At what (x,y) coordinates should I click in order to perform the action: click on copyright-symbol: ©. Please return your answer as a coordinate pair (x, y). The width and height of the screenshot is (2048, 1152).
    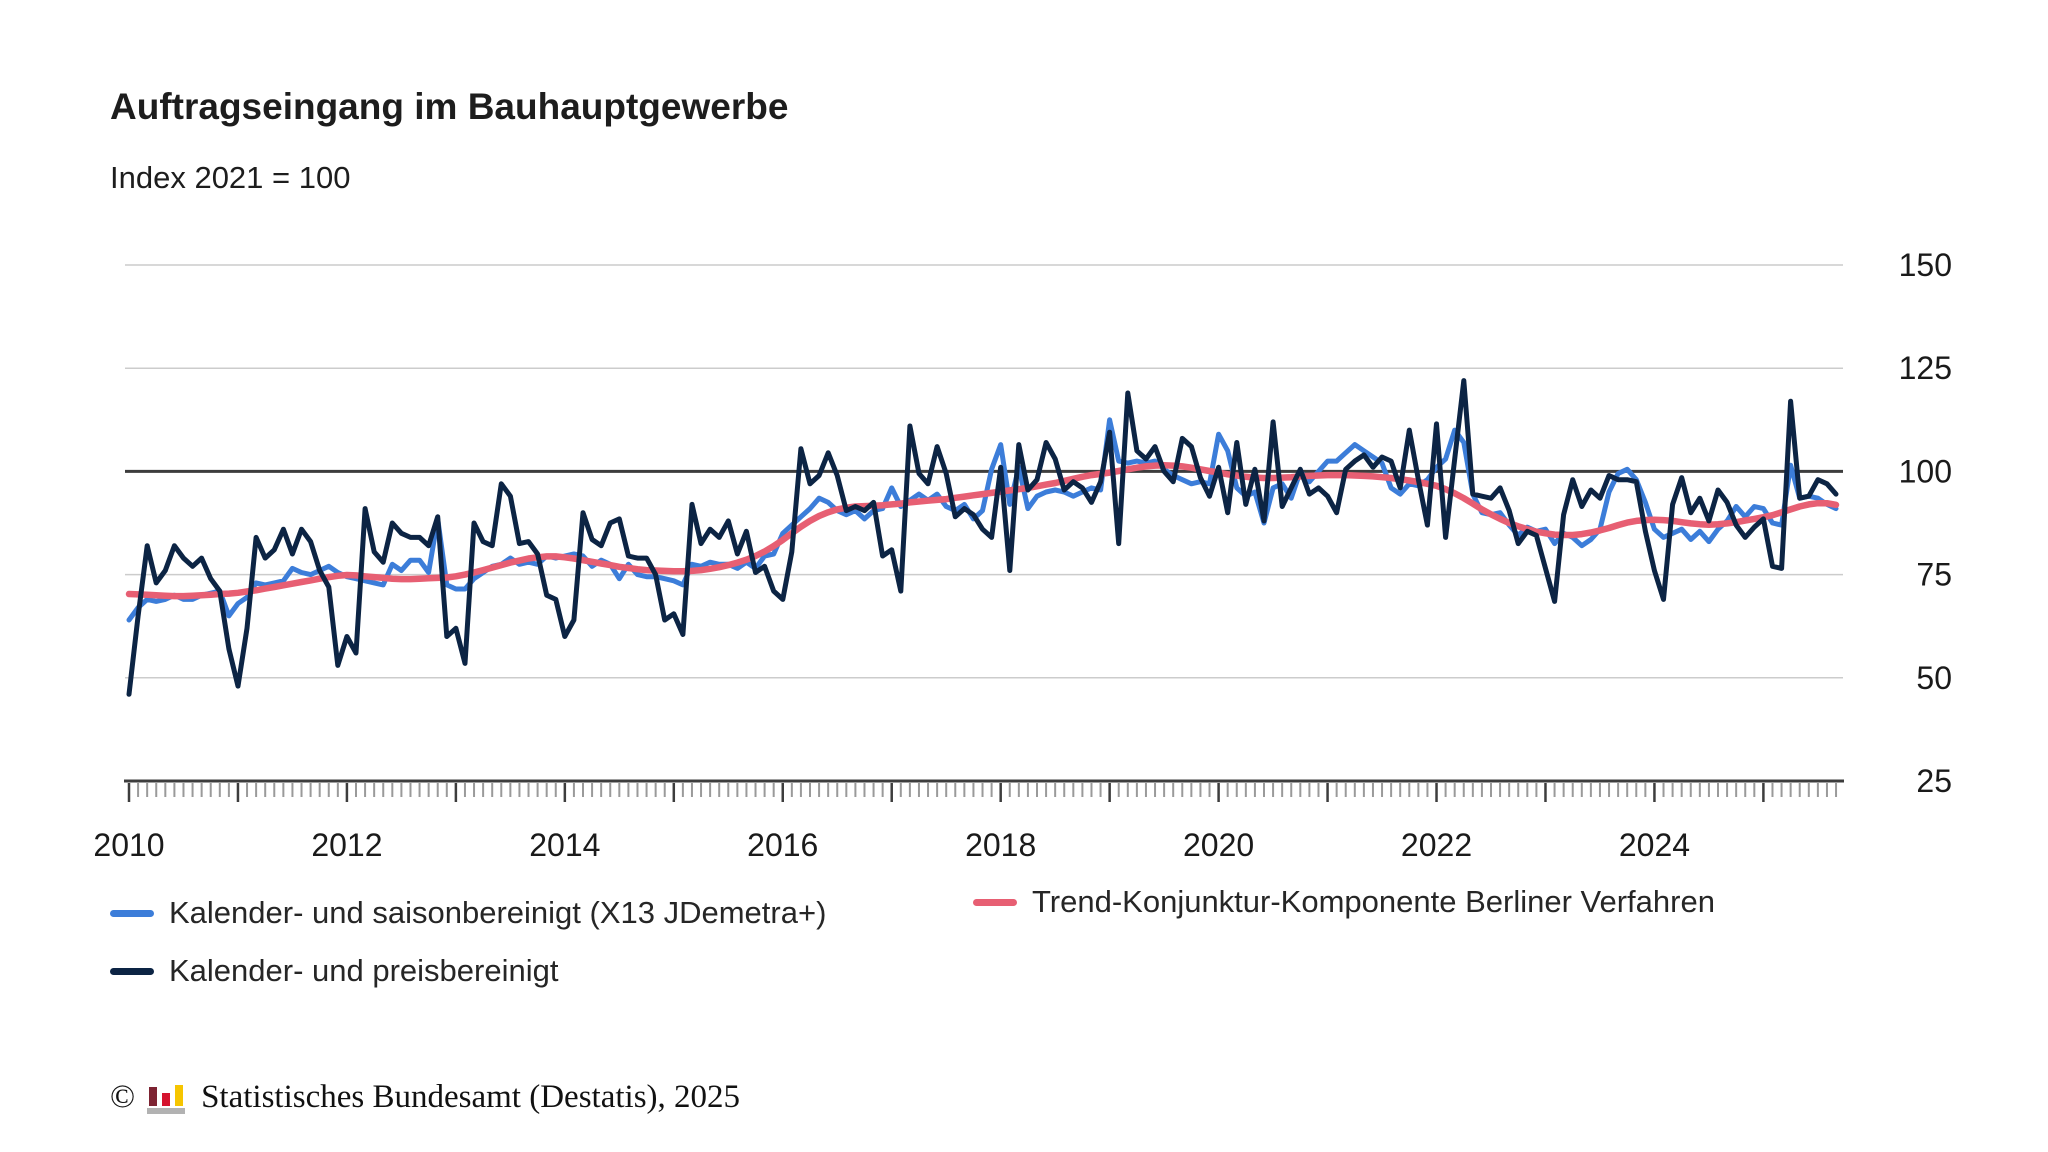
    Looking at the image, I should click on (123, 1097).